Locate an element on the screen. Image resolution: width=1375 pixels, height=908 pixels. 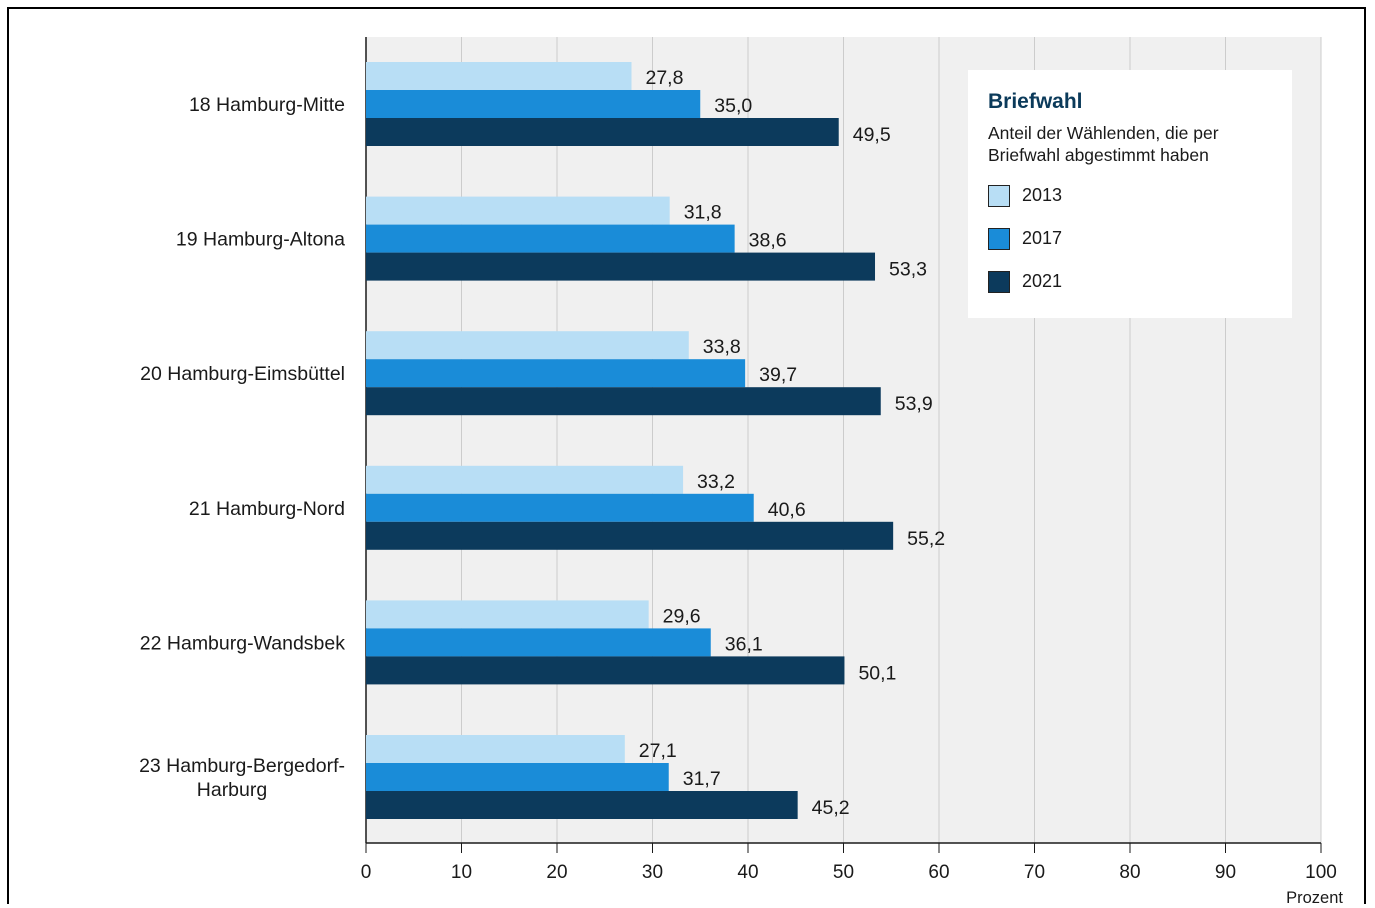
category-label-line: 22 Hamburg-Wandsbek is located at coordinates (242, 643).